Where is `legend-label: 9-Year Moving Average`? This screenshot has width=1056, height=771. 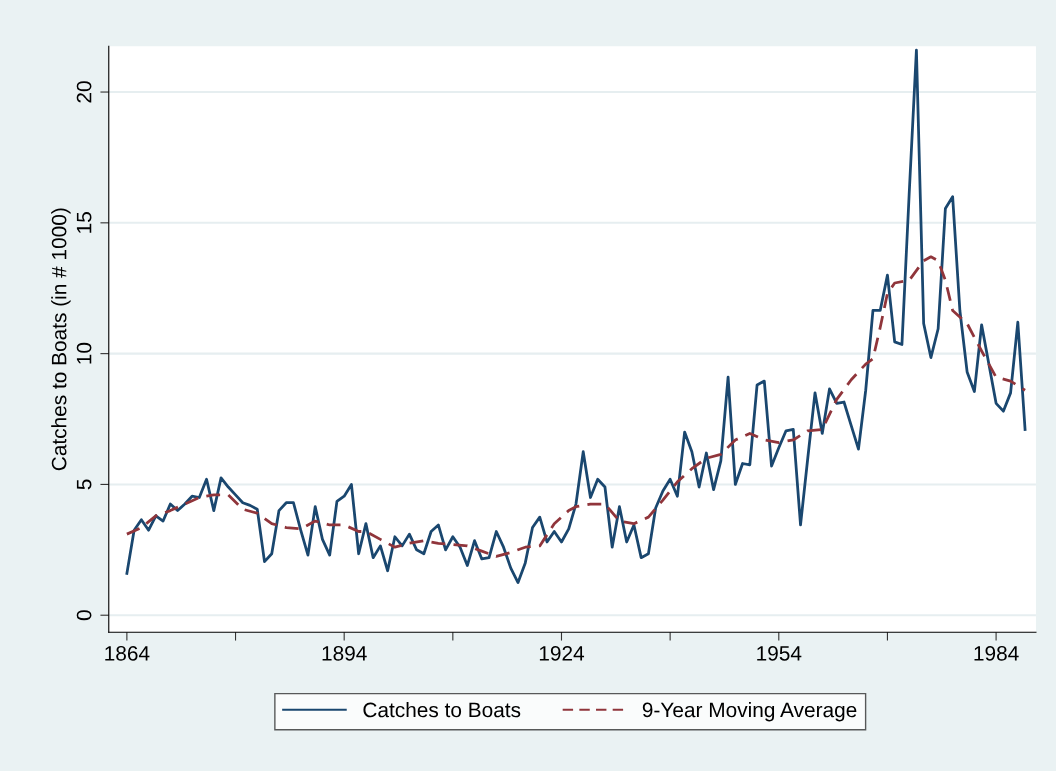 legend-label: 9-Year Moving Average is located at coordinates (749, 711).